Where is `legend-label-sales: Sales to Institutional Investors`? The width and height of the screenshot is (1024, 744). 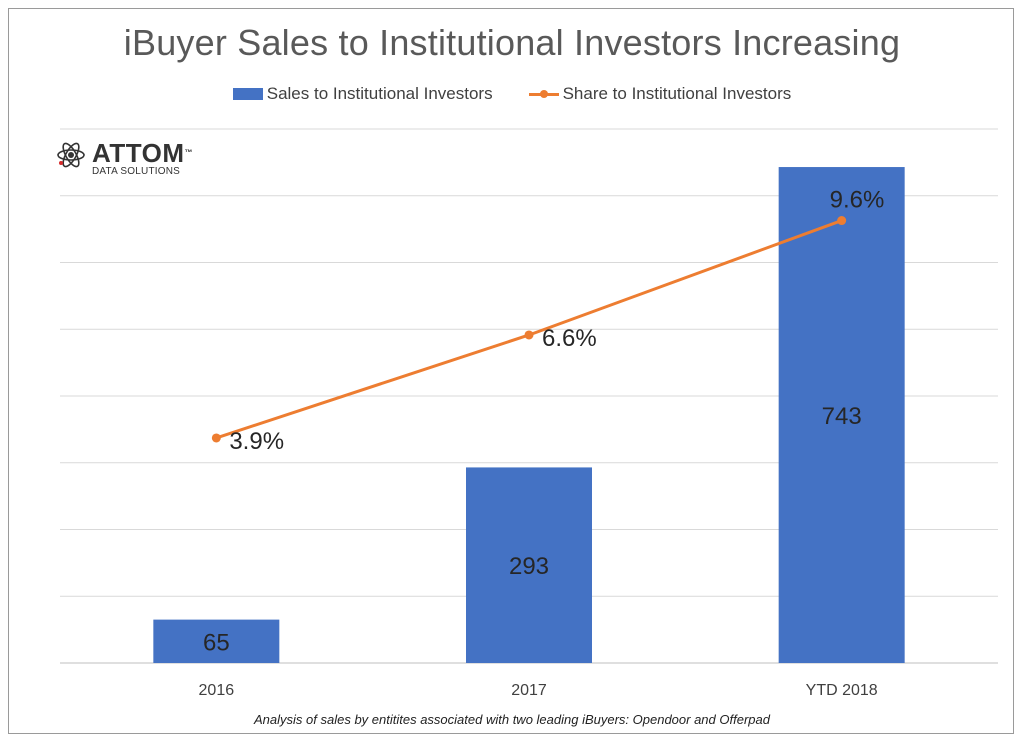
legend-label-sales: Sales to Institutional Investors is located at coordinates (379, 93).